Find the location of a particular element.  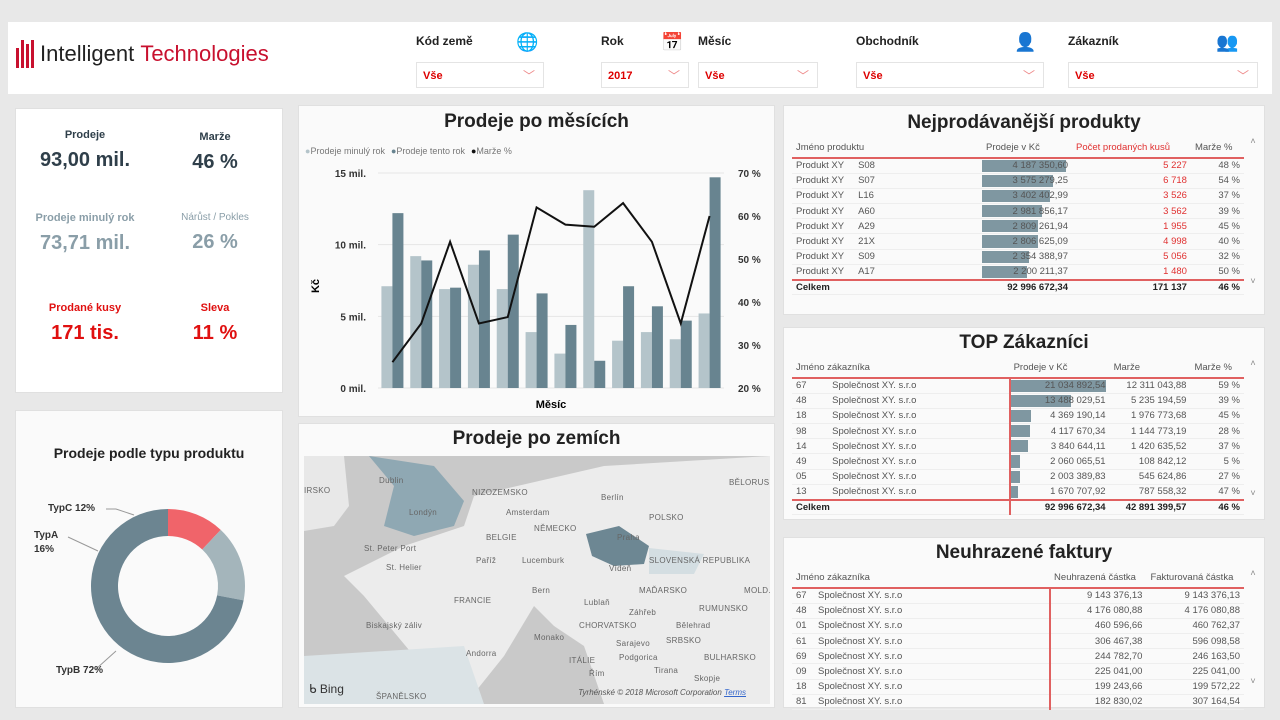

table-cell: 1 976 773,68 is located at coordinates (1150, 416).